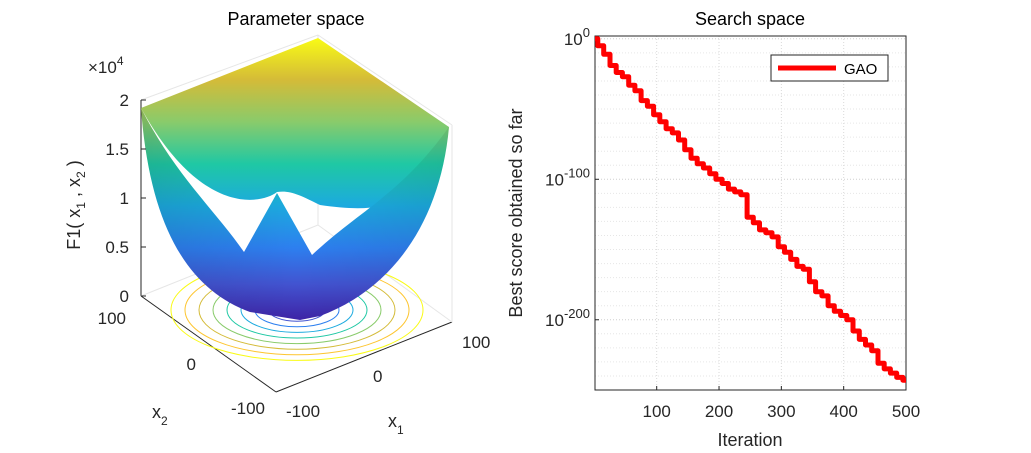 This screenshot has width=1031, height=453. I want to click on legend-label-gao: GAO, so click(860, 69).